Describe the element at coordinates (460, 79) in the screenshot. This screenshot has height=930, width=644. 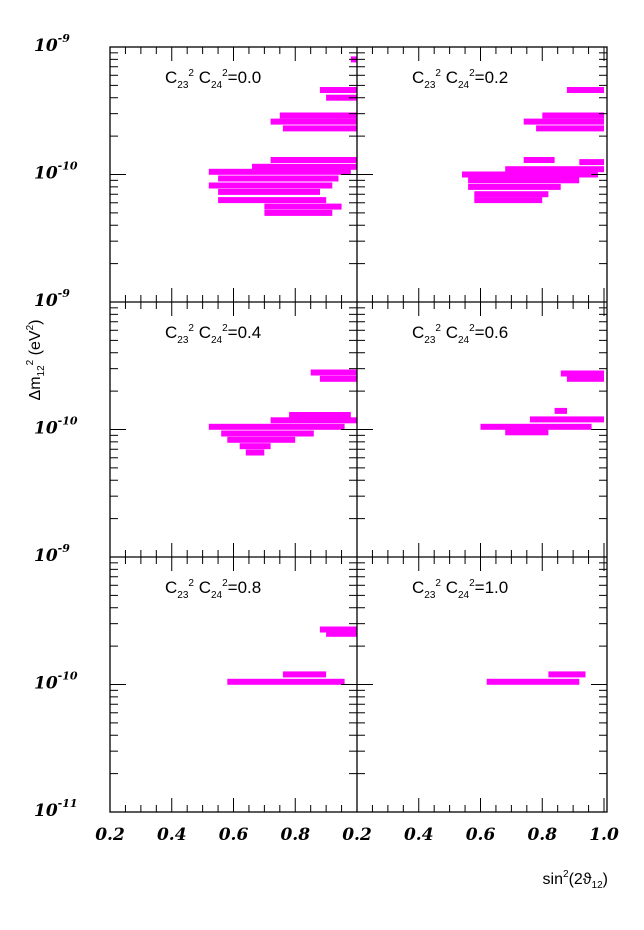
I see `panel-label-2: C232 C242=0.2` at that location.